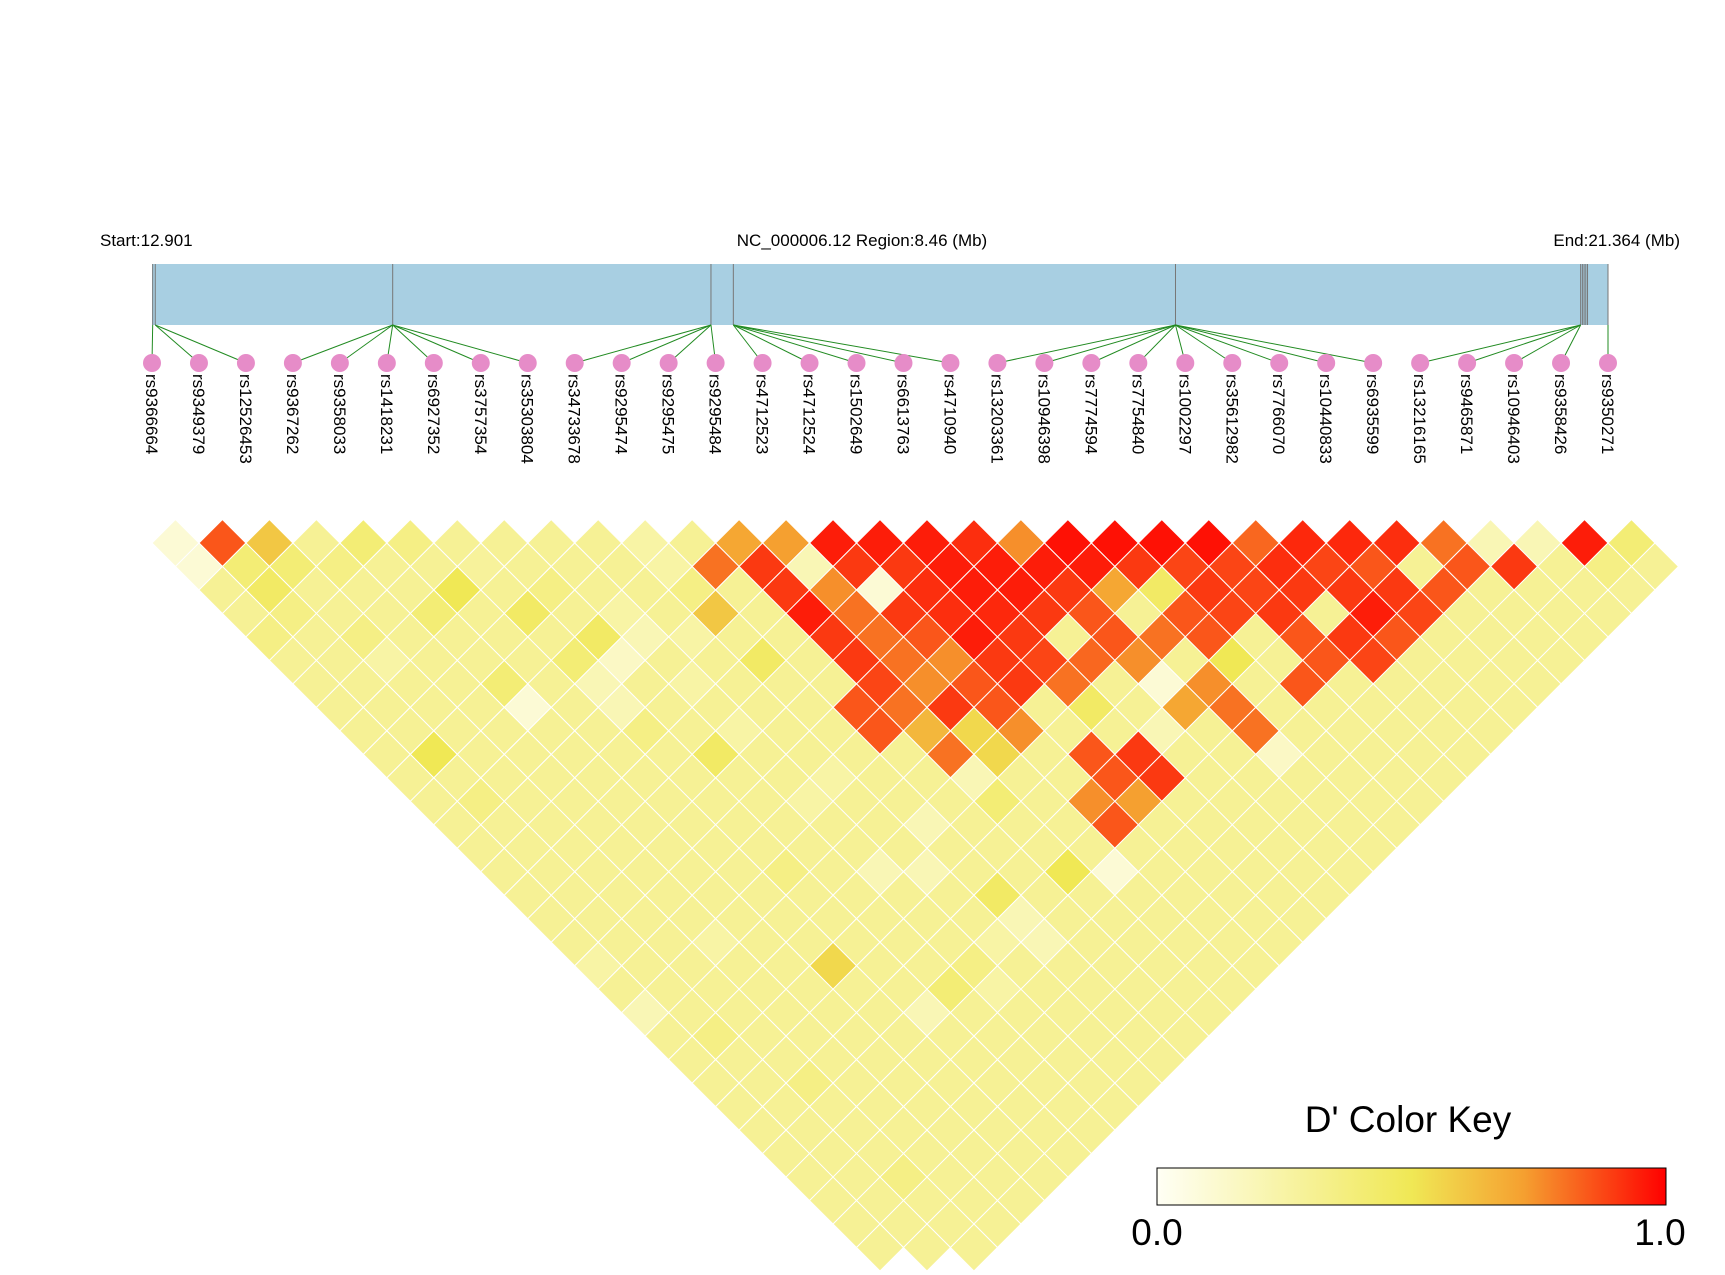  What do you see at coordinates (857, 363) in the screenshot?
I see `snp-marker-rs1502649` at bounding box center [857, 363].